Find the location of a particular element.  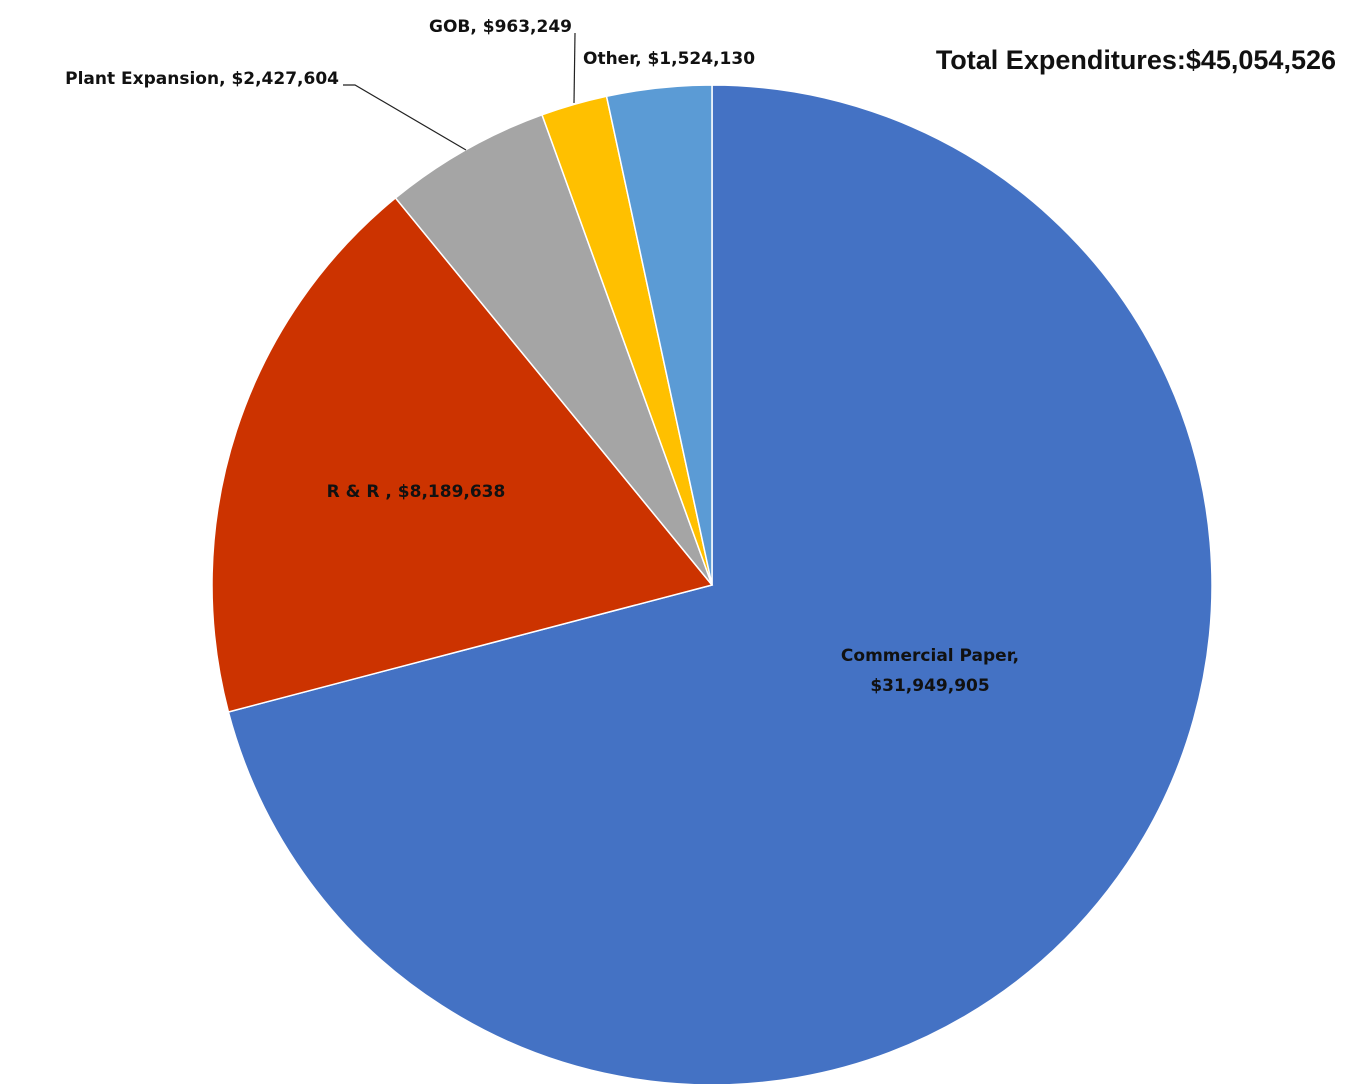

slice-label-line: Plant Expansion, $2,427,604 is located at coordinates (202, 79).